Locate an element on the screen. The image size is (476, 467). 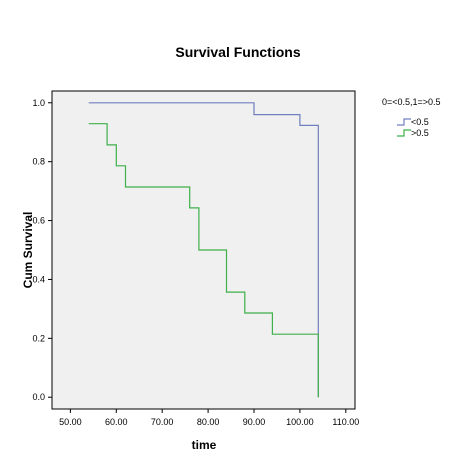
x-tick-label: 50.00 is located at coordinates (70, 422).